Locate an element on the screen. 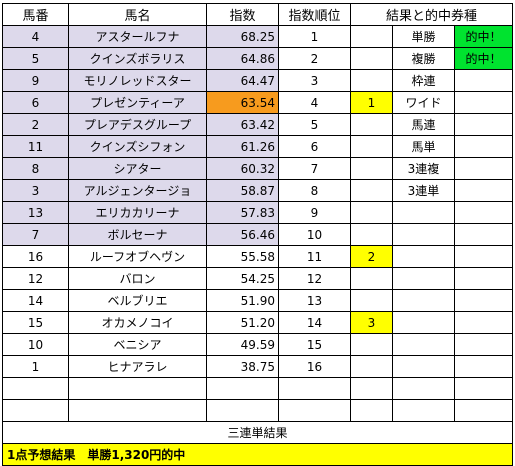 The width and height of the screenshot is (515, 466). horse-name-cell: プレゼンティーア is located at coordinates (137, 102).